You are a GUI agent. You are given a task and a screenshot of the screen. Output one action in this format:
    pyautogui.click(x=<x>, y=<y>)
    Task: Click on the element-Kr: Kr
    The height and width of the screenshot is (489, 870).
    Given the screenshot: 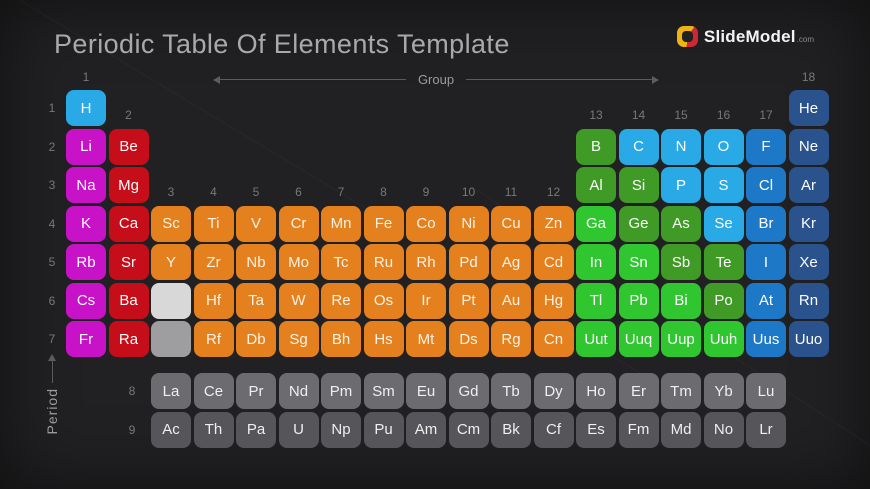 What is the action you would take?
    pyautogui.click(x=808, y=223)
    